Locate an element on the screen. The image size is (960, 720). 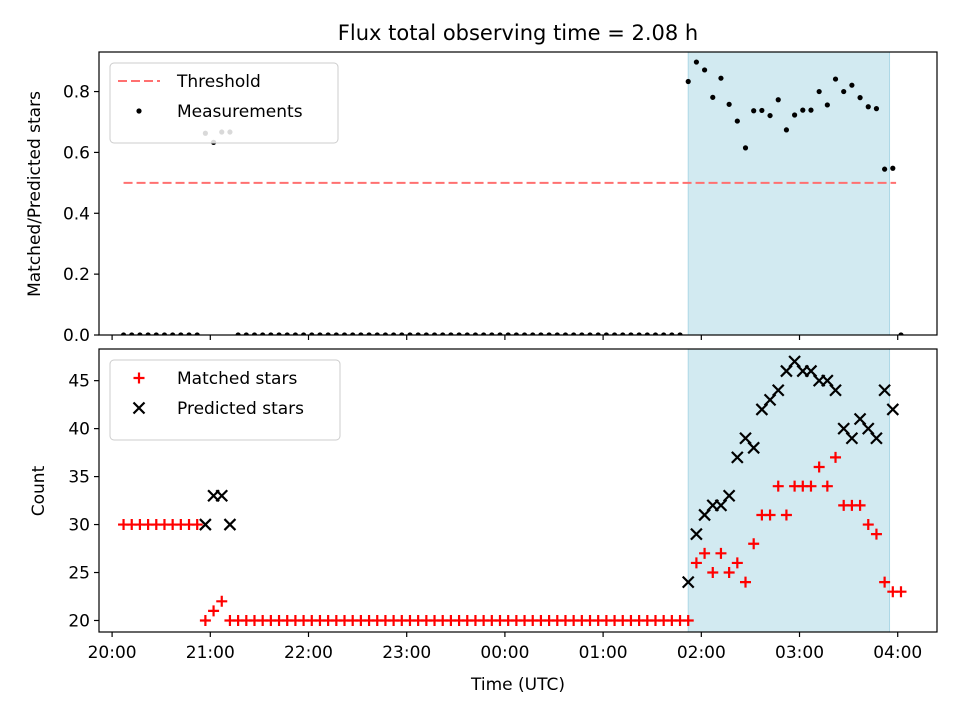
legend-label: Threshold is located at coordinates (218, 82).